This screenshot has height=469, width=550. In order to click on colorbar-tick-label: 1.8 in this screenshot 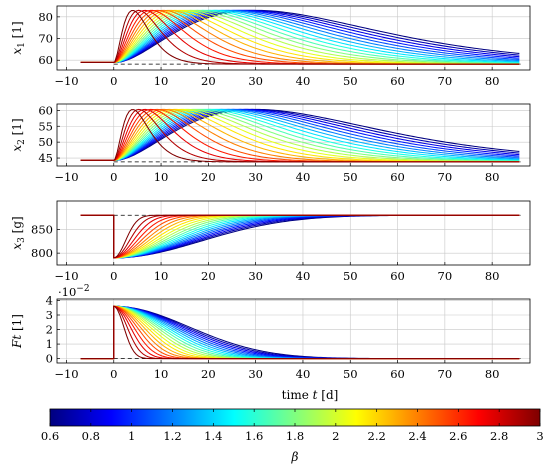, I will do `click(295, 436)`.